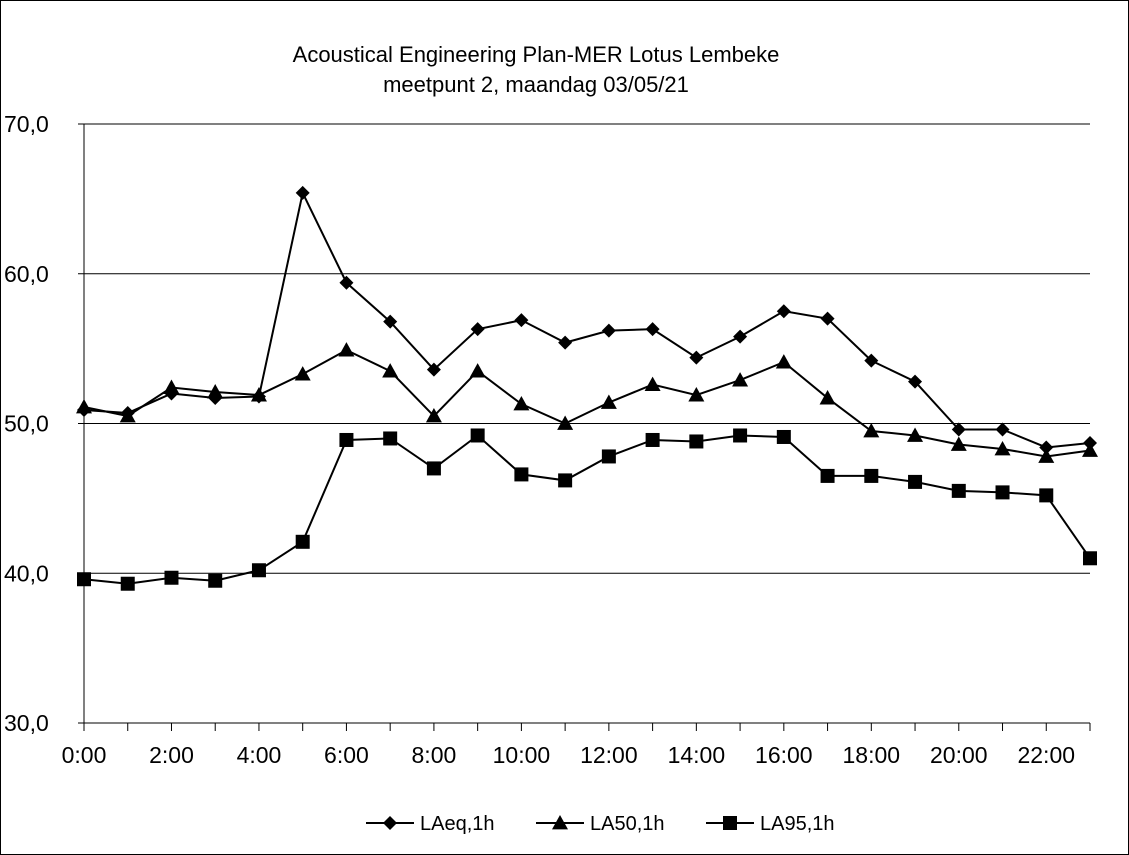 The image size is (1129, 855). I want to click on series-line-la50-1h, so click(587, 403).